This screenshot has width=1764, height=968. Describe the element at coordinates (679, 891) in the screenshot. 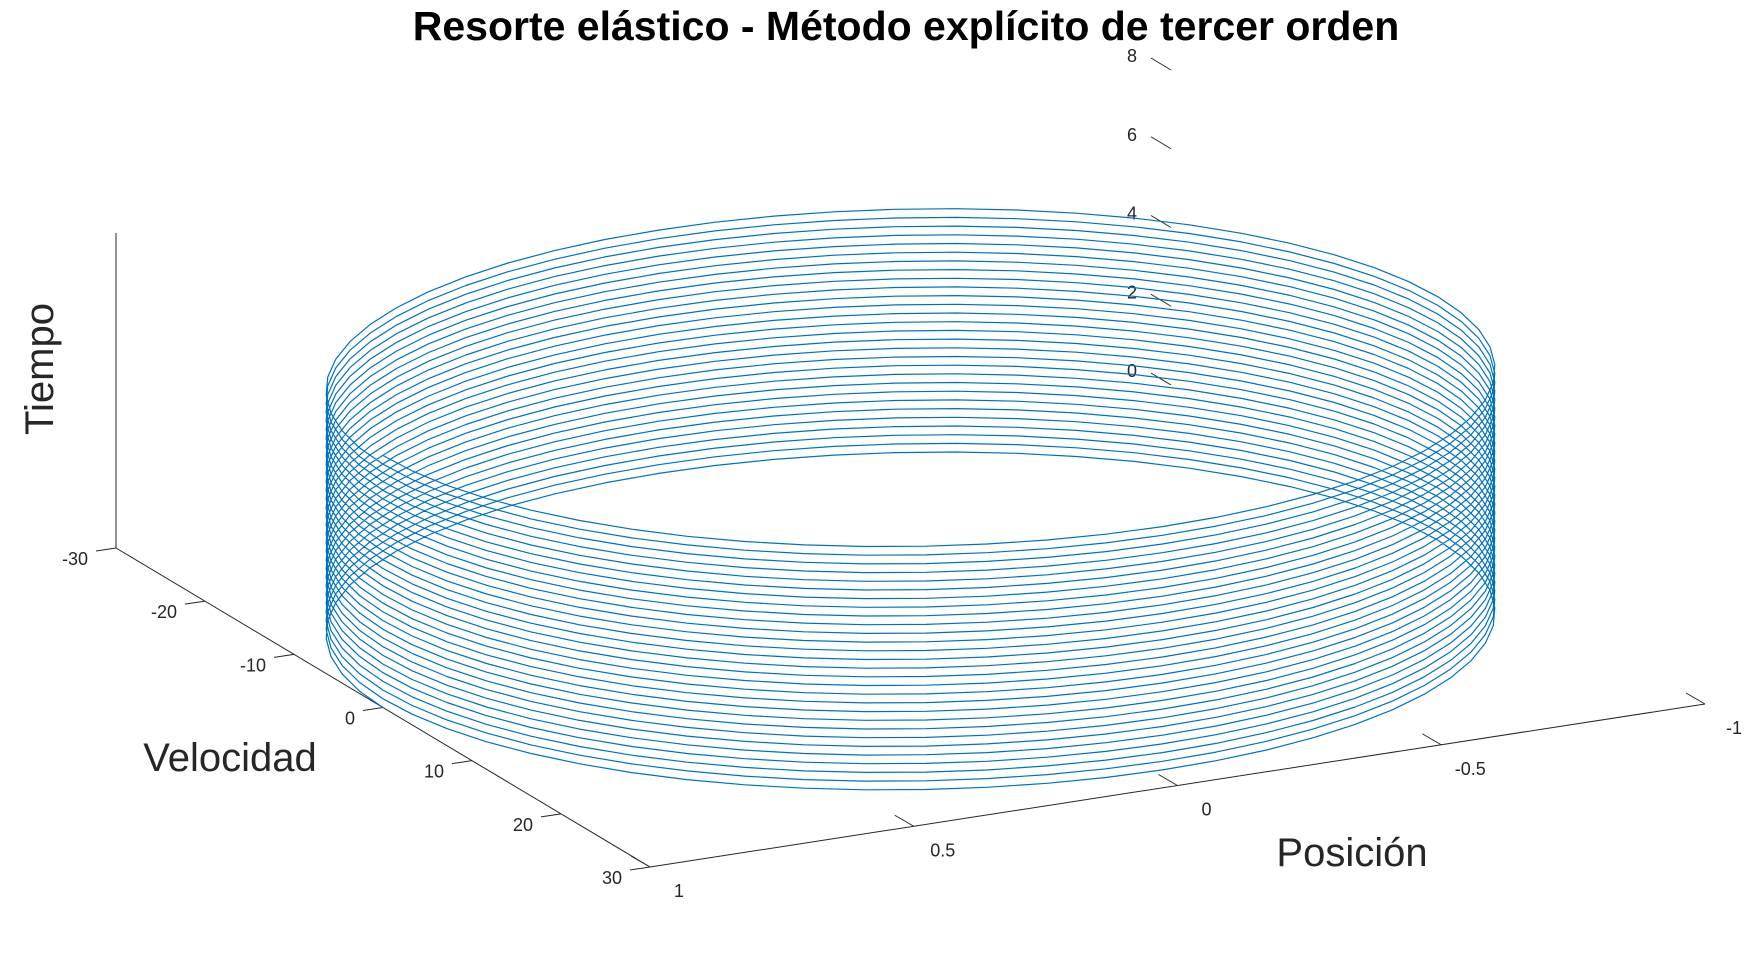

I see `x-tick-label: 1` at that location.